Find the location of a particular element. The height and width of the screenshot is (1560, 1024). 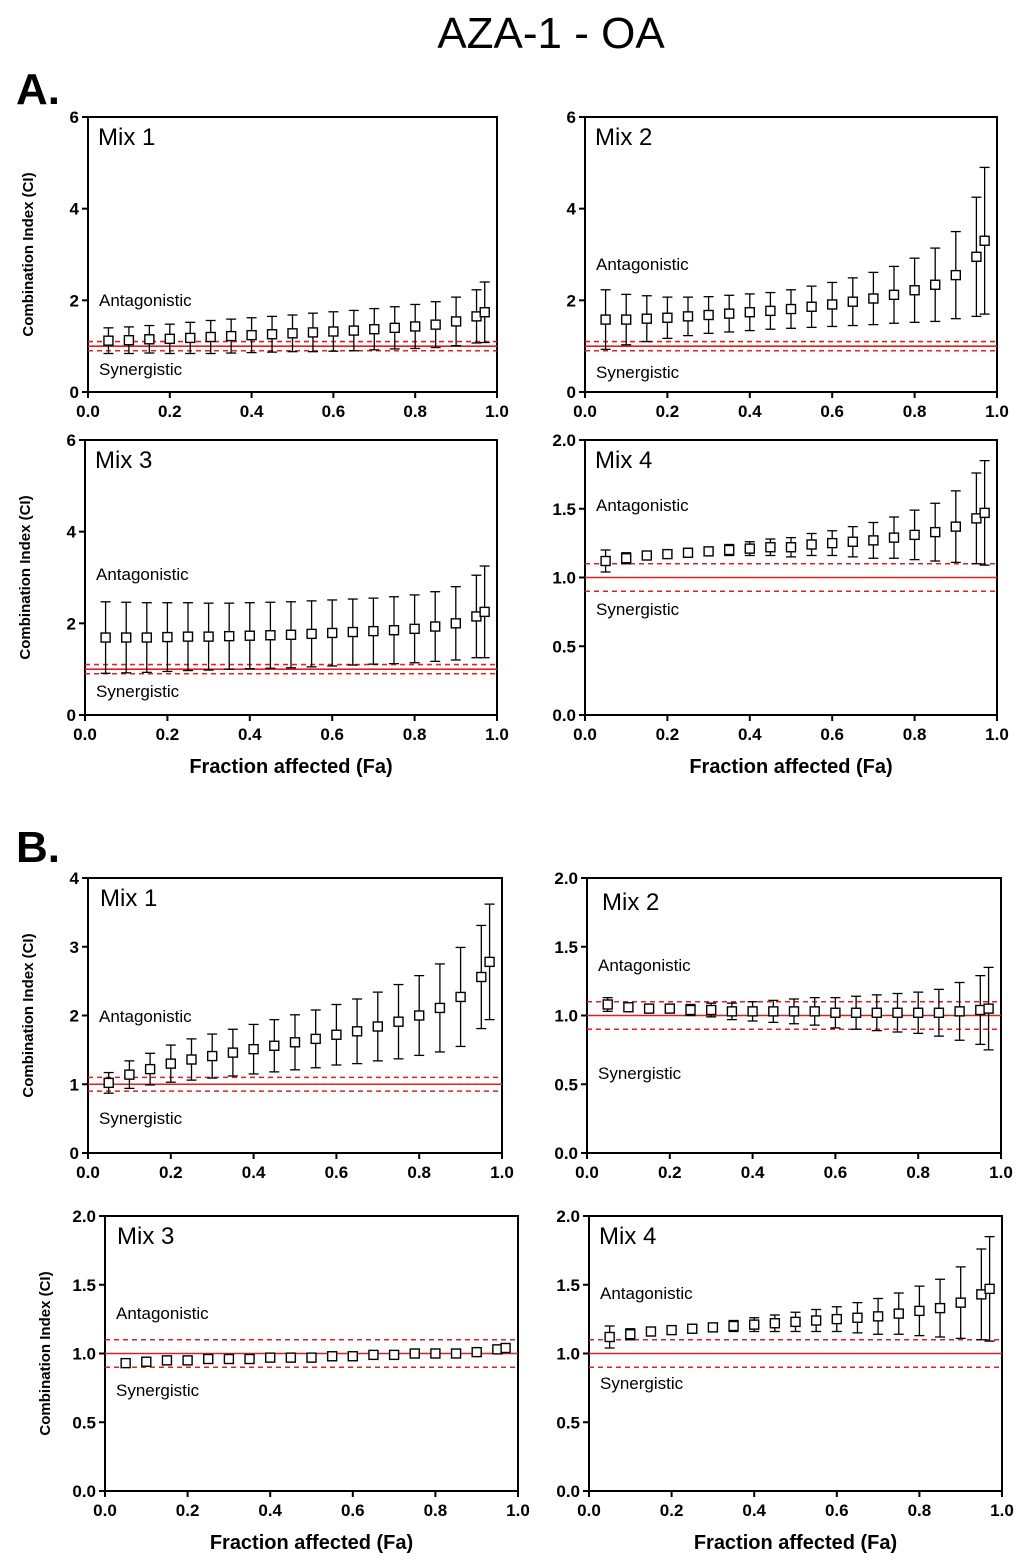

y-axis-title: Combination Index (CI) is located at coordinates (45, 1353).